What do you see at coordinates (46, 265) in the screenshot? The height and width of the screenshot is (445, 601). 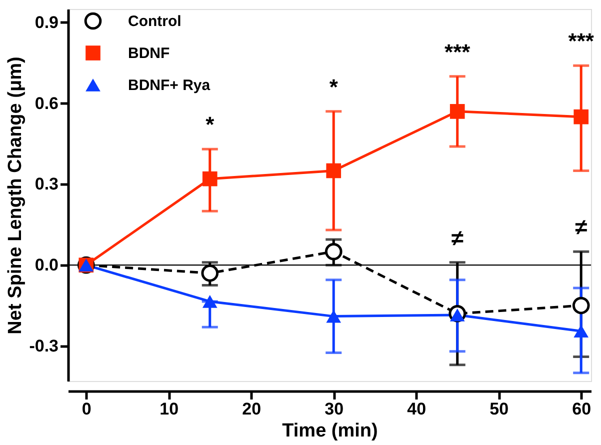 I see `y-tick-label: 0.0` at bounding box center [46, 265].